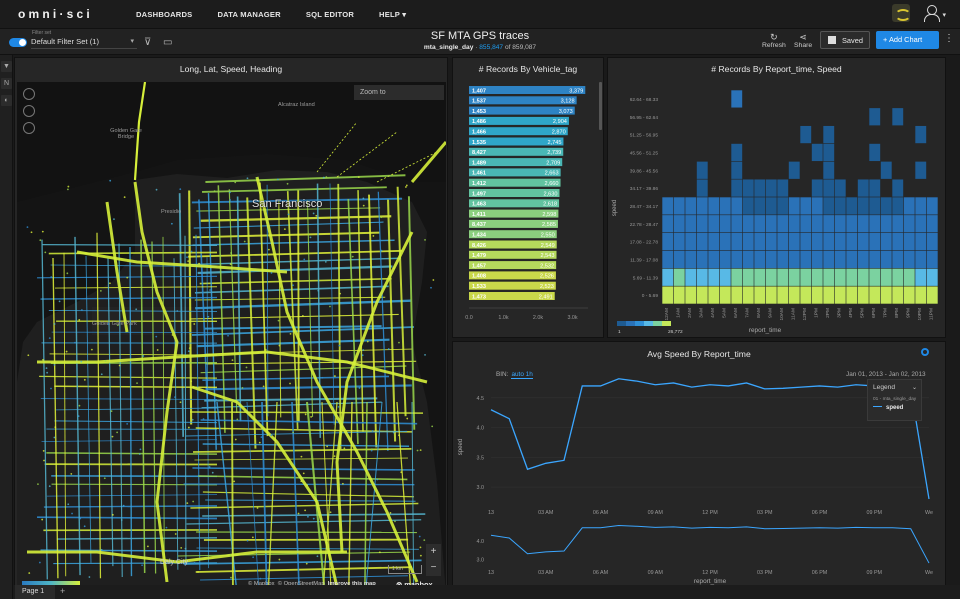 Image resolution: width=960 pixels, height=599 pixels. What do you see at coordinates (480, 36) in the screenshot?
I see `dashboard-title: SF MTA GPS traces` at bounding box center [480, 36].